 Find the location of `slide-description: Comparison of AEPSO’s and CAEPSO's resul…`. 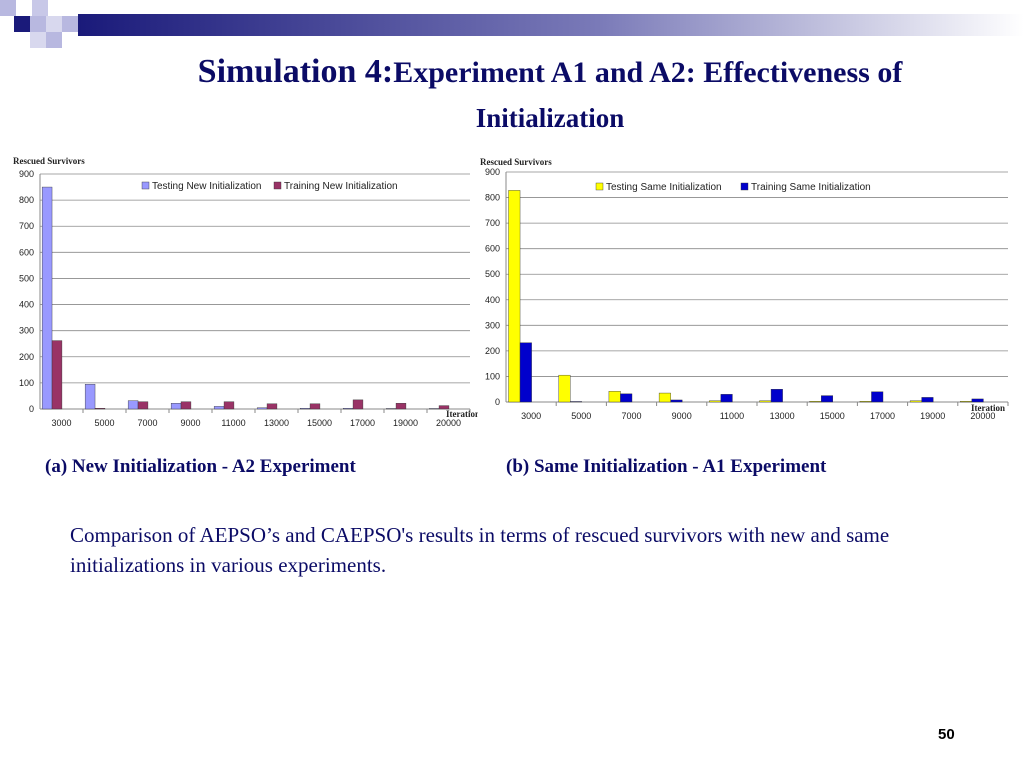

slide-description: Comparison of AEPSO’s and CAEPSO's resul… is located at coordinates (480, 550).